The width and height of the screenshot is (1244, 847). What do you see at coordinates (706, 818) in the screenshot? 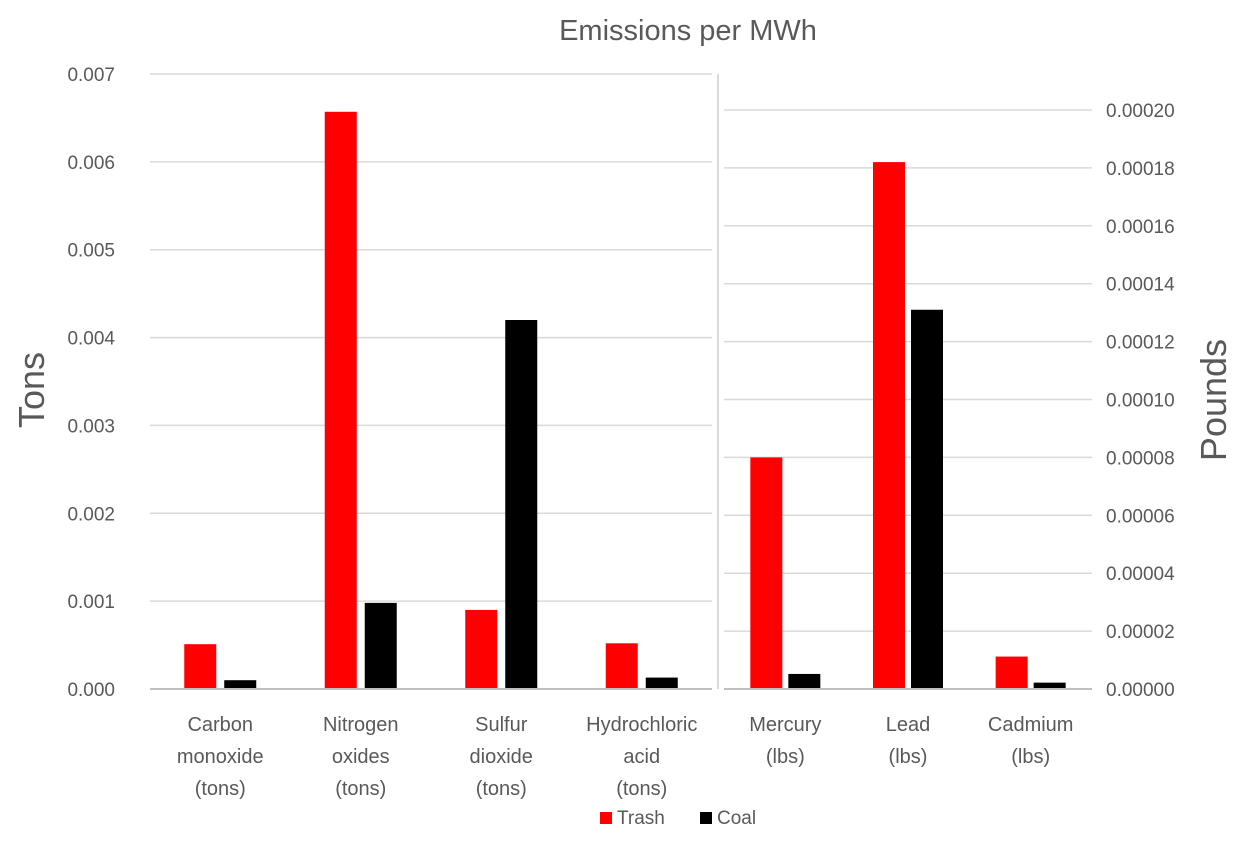
I see `legend-swatch-coal` at bounding box center [706, 818].